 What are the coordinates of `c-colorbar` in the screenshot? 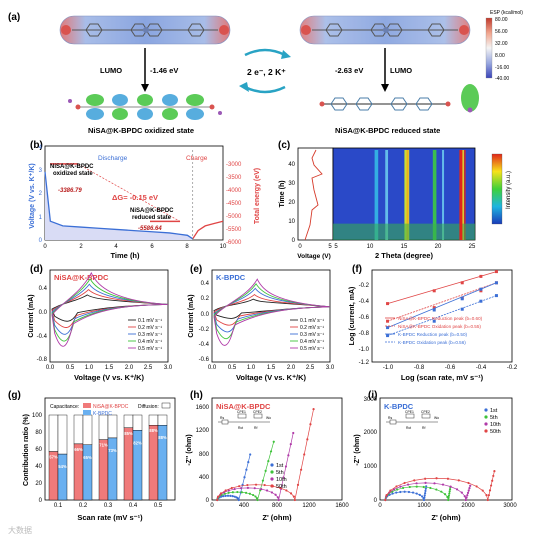 It's located at (497, 189).